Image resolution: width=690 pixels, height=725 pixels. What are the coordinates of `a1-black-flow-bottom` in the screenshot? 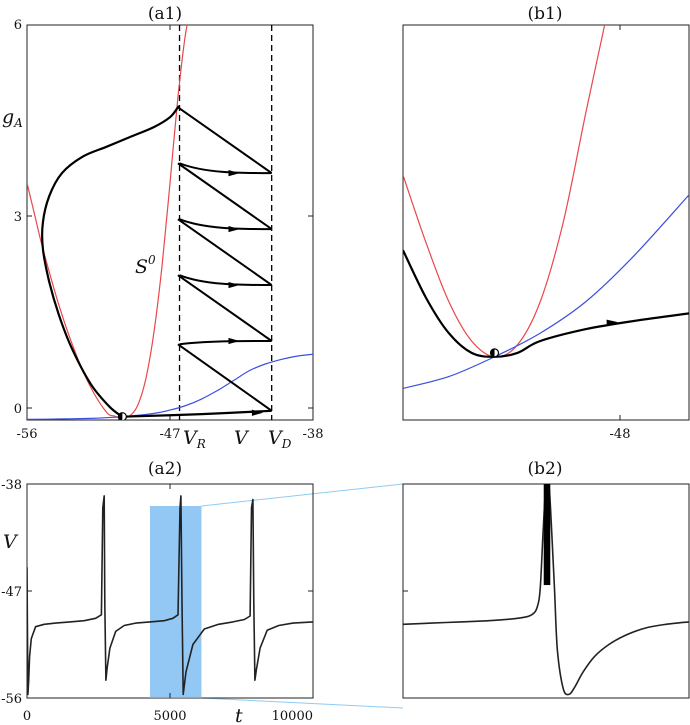 It's located at (197, 413).